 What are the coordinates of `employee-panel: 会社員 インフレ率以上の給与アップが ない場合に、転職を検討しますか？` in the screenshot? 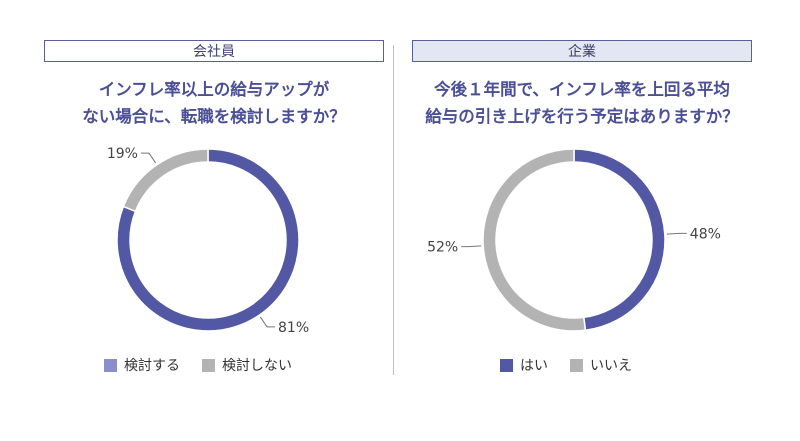 It's located at (214, 85).